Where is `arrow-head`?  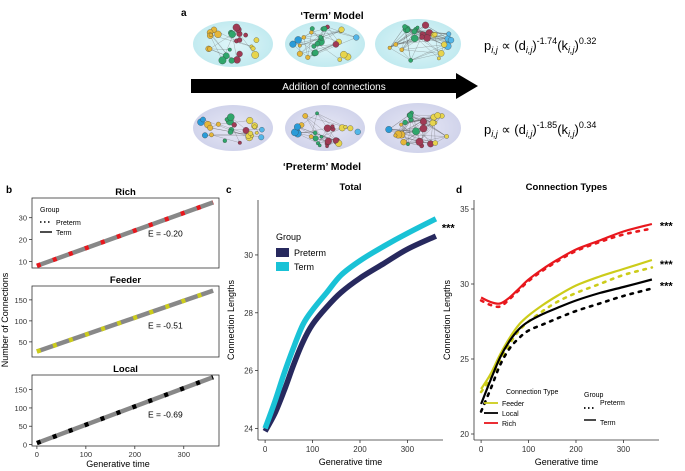
arrow-head is located at coordinates (467, 86).